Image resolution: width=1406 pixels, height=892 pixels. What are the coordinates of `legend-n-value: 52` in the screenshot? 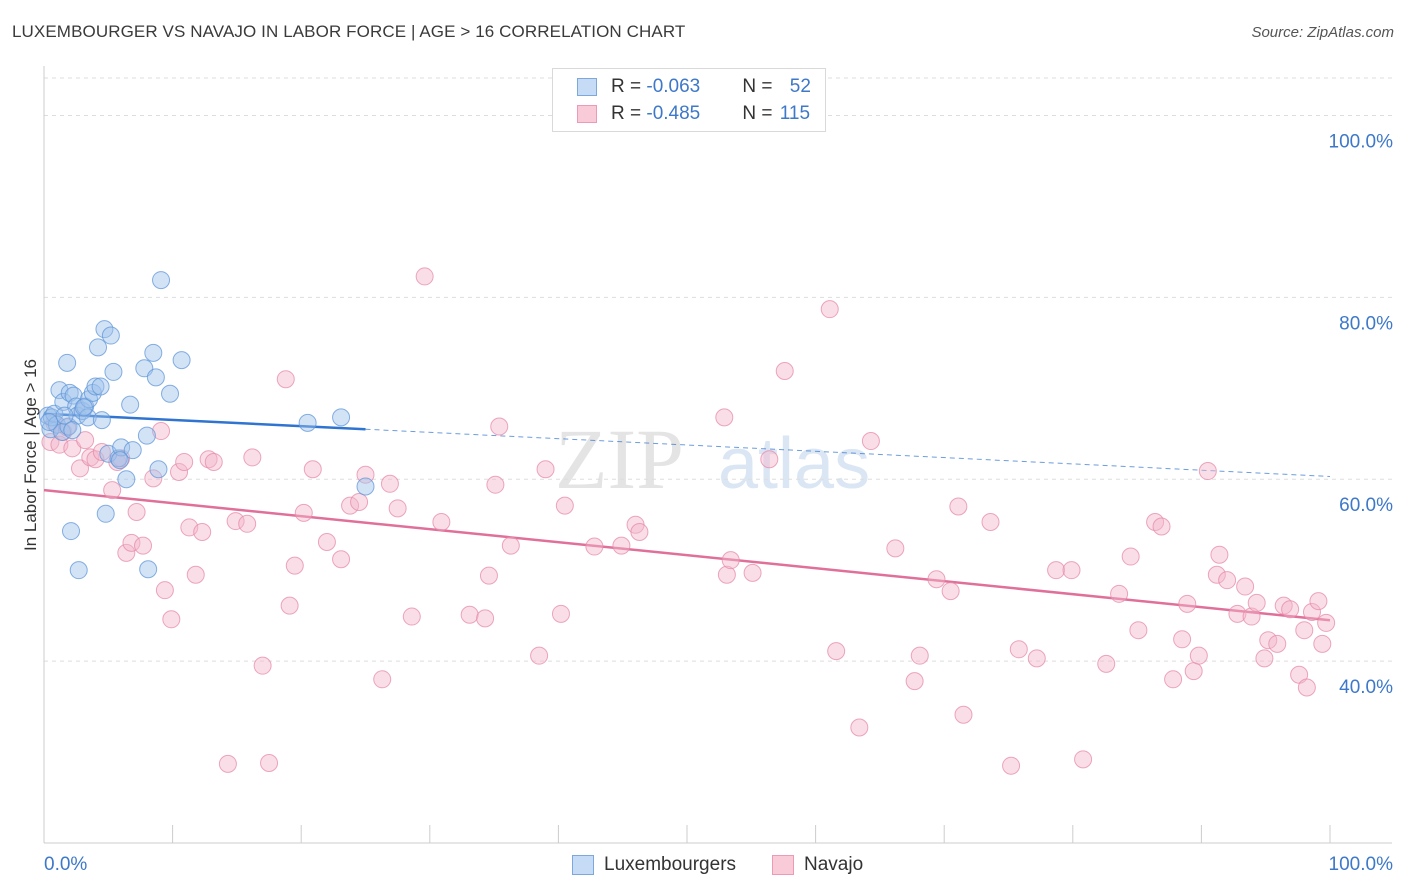 It's located at (800, 86).